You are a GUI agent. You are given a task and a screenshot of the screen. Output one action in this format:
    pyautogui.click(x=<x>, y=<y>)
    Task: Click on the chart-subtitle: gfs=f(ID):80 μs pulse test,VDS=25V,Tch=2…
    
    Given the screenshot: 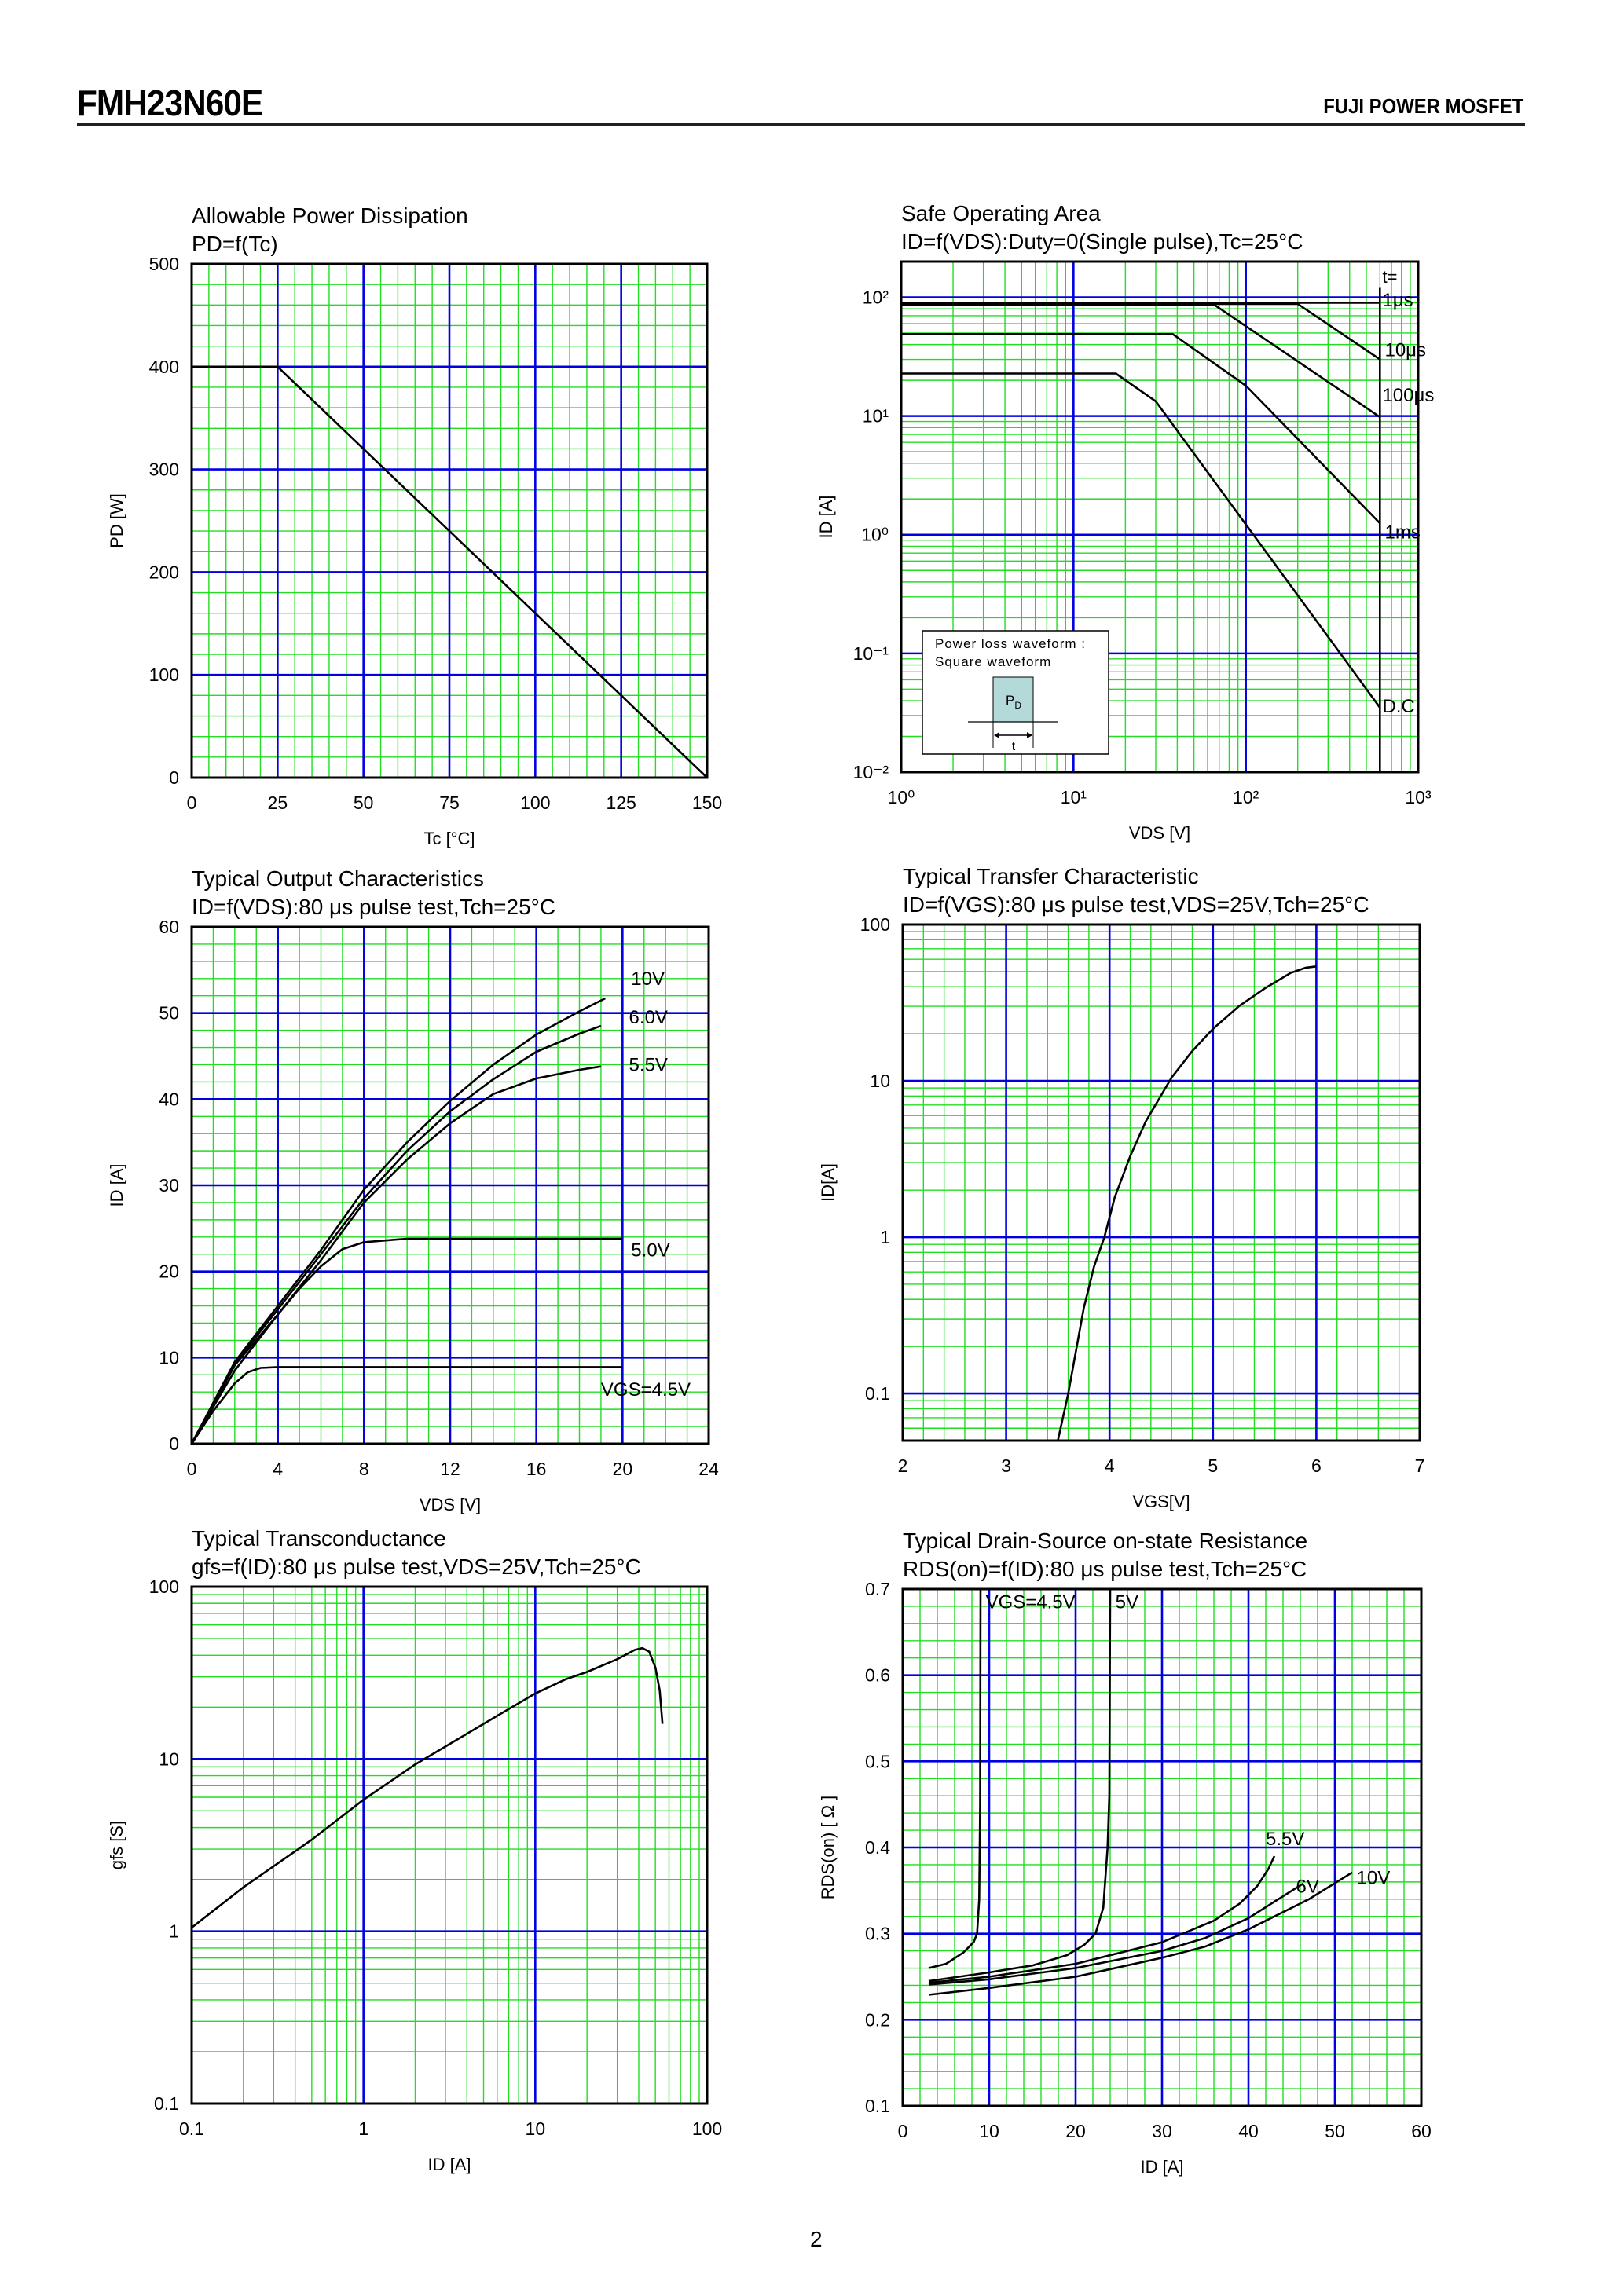 What is the action you would take?
    pyautogui.click(x=416, y=1566)
    